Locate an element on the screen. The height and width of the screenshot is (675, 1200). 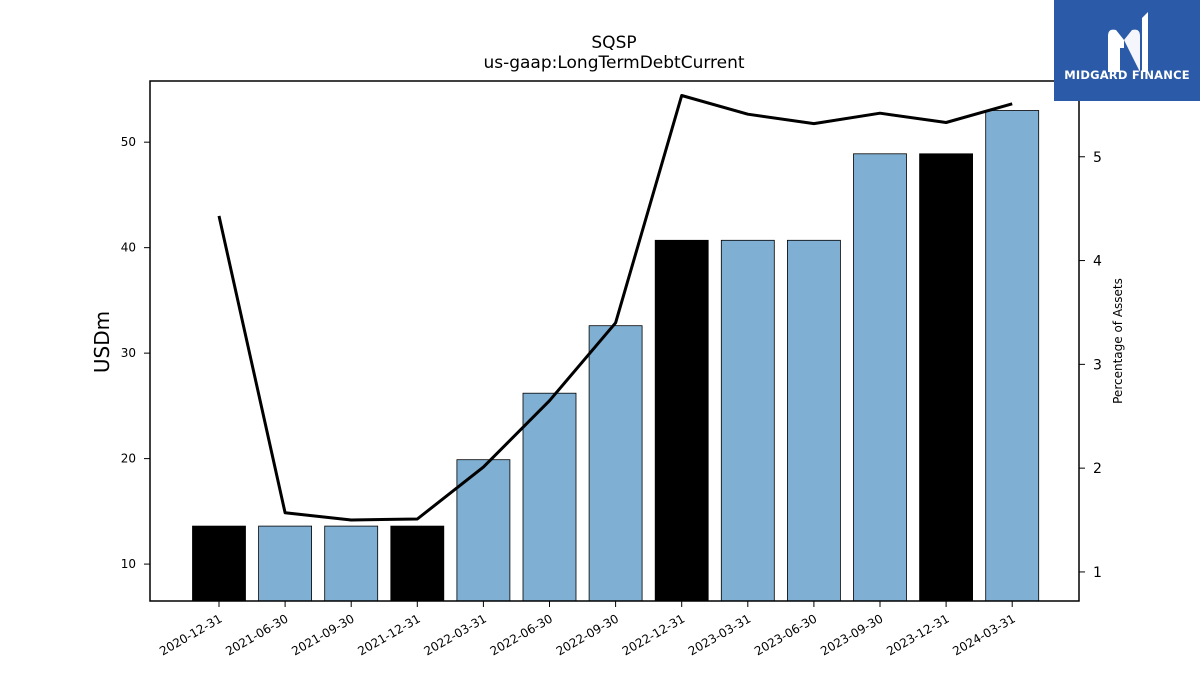
x-tick-label: 2022-09-30 is located at coordinates (587, 634).